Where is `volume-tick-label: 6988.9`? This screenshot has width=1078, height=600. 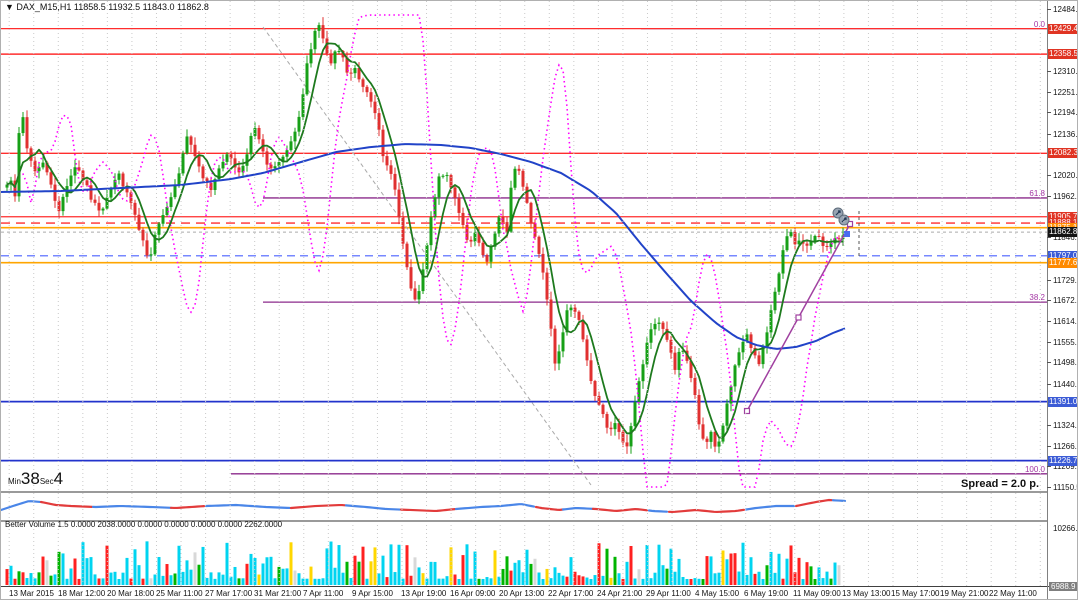 volume-tick-label: 6988.9 is located at coordinates (1063, 586).